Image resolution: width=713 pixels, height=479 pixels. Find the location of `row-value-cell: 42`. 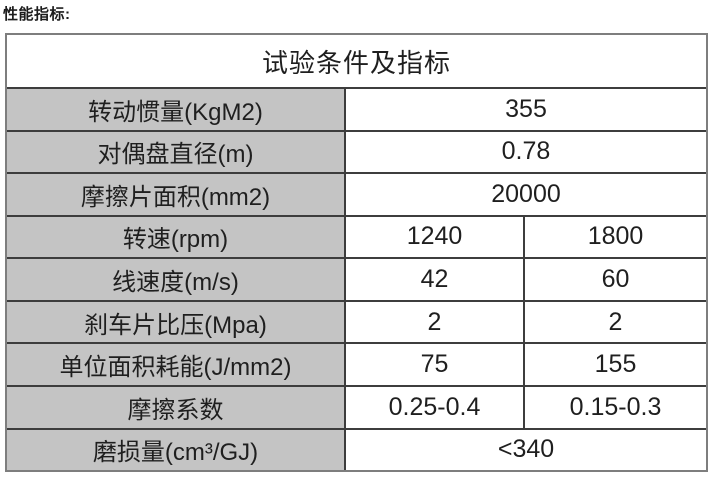

row-value-cell: 42 is located at coordinates (434, 279).